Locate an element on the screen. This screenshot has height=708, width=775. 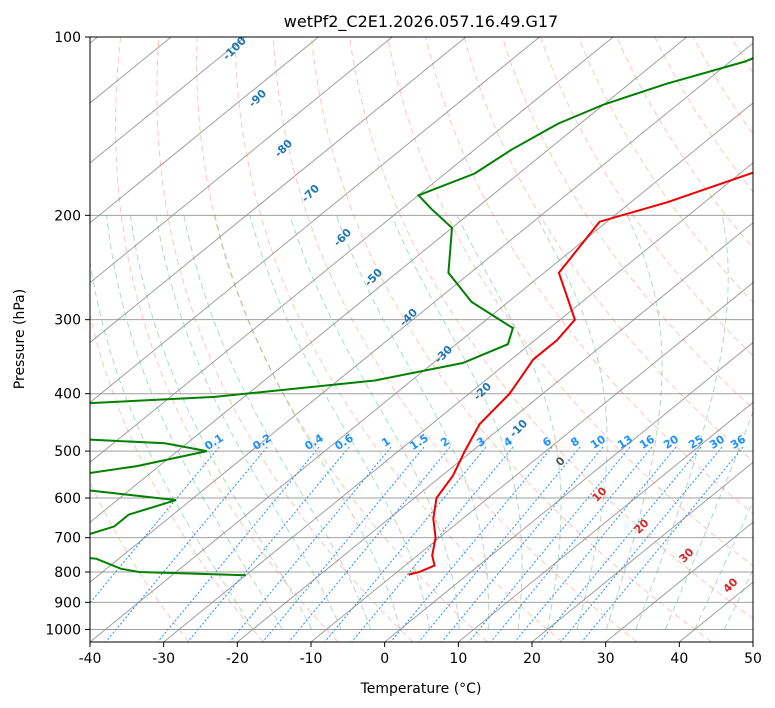
isotherm-label: -90 is located at coordinates (257, 98).